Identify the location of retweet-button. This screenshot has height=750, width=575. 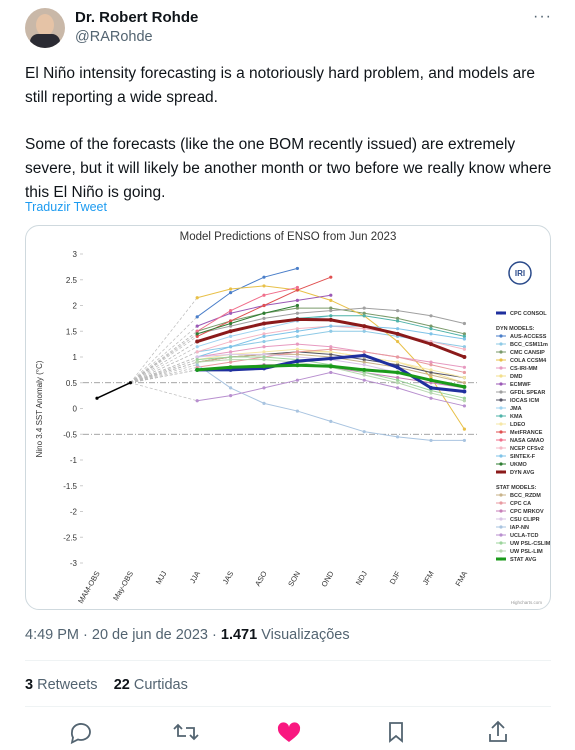
(186, 732).